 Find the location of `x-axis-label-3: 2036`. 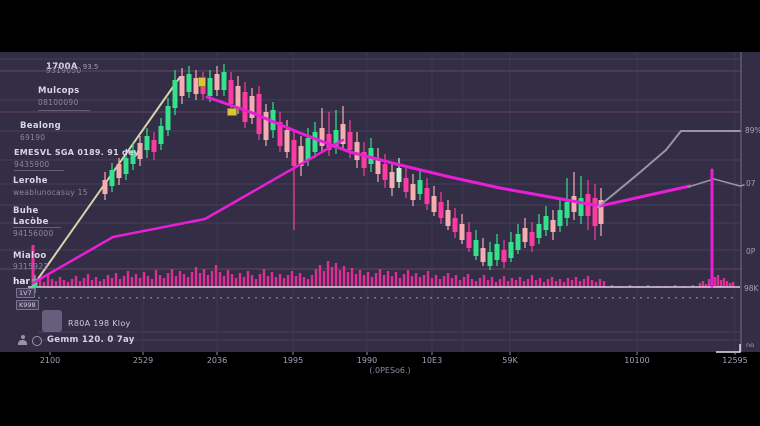

x-axis-label-3: 2036 is located at coordinates (217, 360).